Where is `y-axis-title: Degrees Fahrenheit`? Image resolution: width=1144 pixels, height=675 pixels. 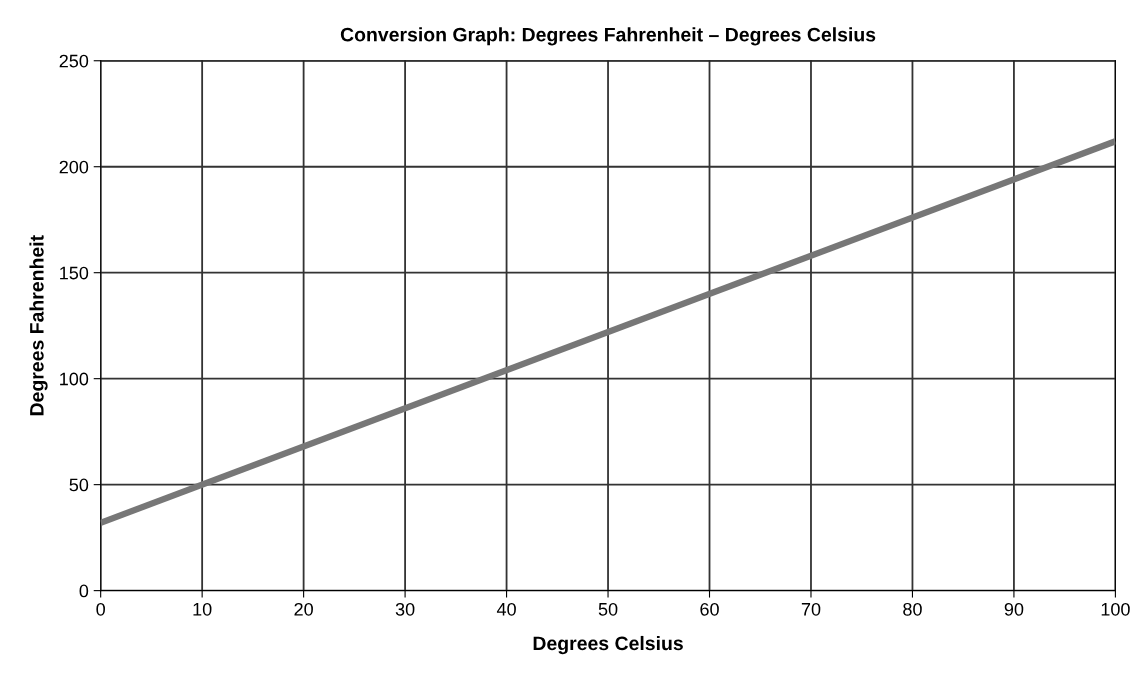 y-axis-title: Degrees Fahrenheit is located at coordinates (38, 325).